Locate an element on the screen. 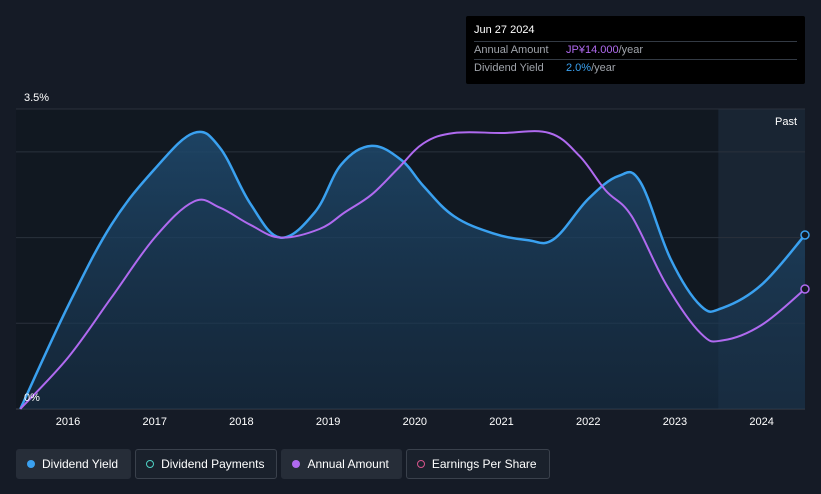  tooltip-yield-row: Dividend Yield 2.0%/year is located at coordinates (635, 68).